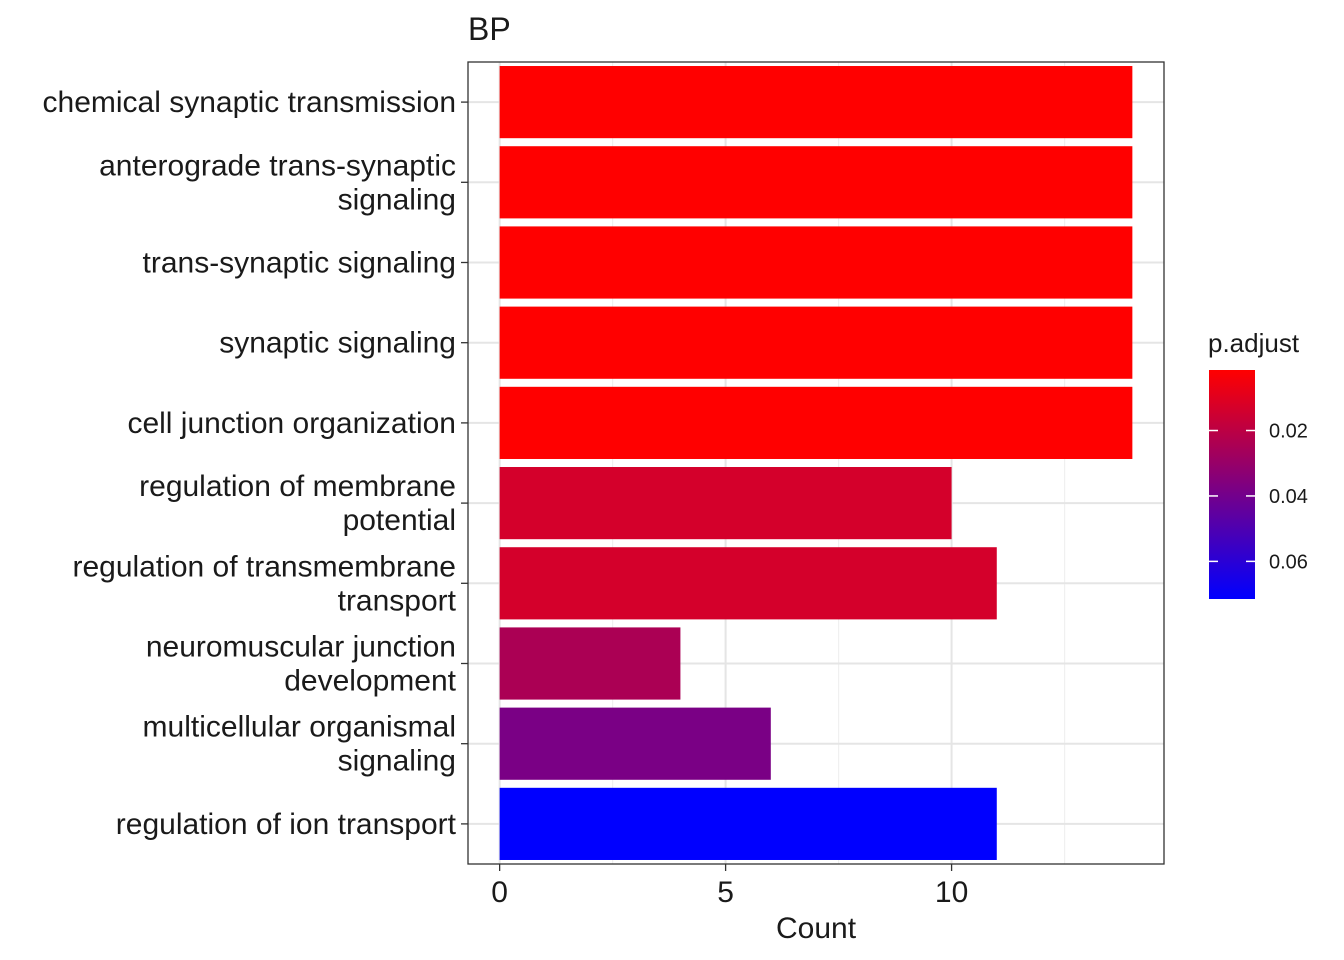  I want to click on legend-ticks: 0.02 0.04 0.06, so click(1258, 497).